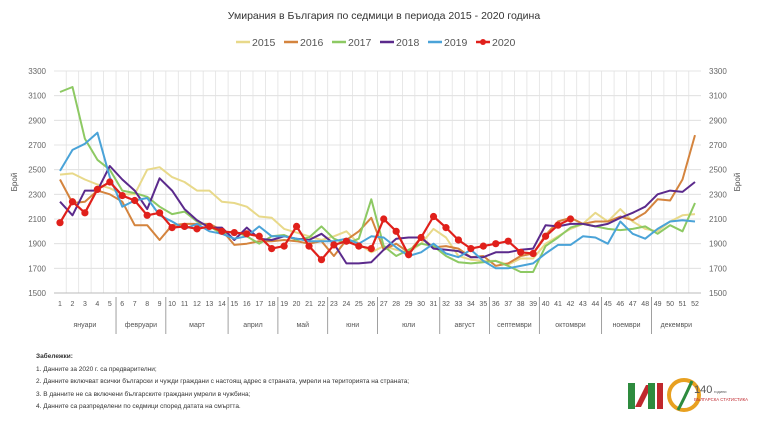 The width and height of the screenshot is (768, 445). What do you see at coordinates (85, 304) in the screenshot?
I see `x-tick-label: 3` at bounding box center [85, 304].